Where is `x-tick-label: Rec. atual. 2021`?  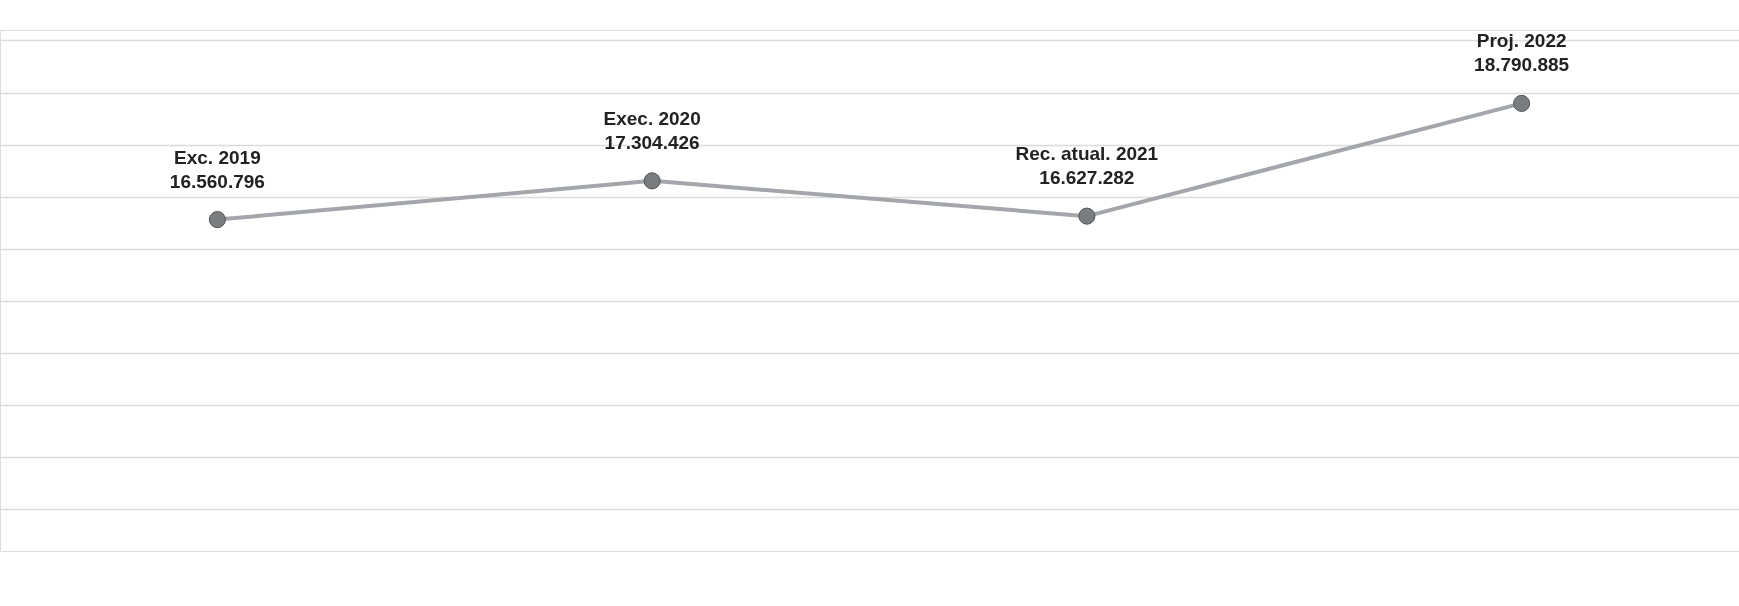 x-tick-label: Rec. atual. 2021 is located at coordinates (1087, 154).